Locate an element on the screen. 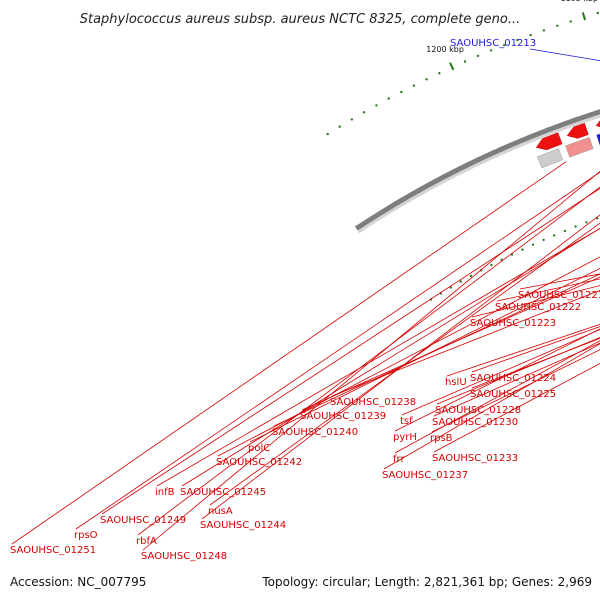 The width and height of the screenshot is (600, 600). tick-label: 1195 kbp is located at coordinates (579, 1).